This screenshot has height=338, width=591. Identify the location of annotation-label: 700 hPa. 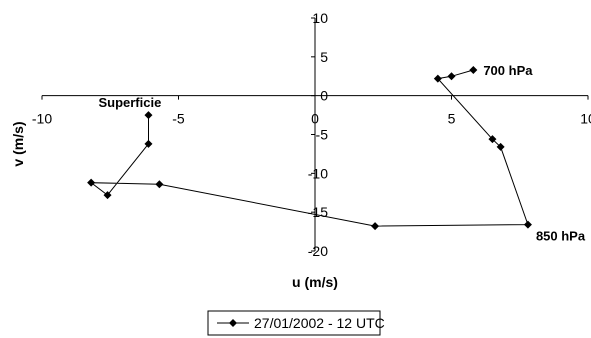
(508, 70).